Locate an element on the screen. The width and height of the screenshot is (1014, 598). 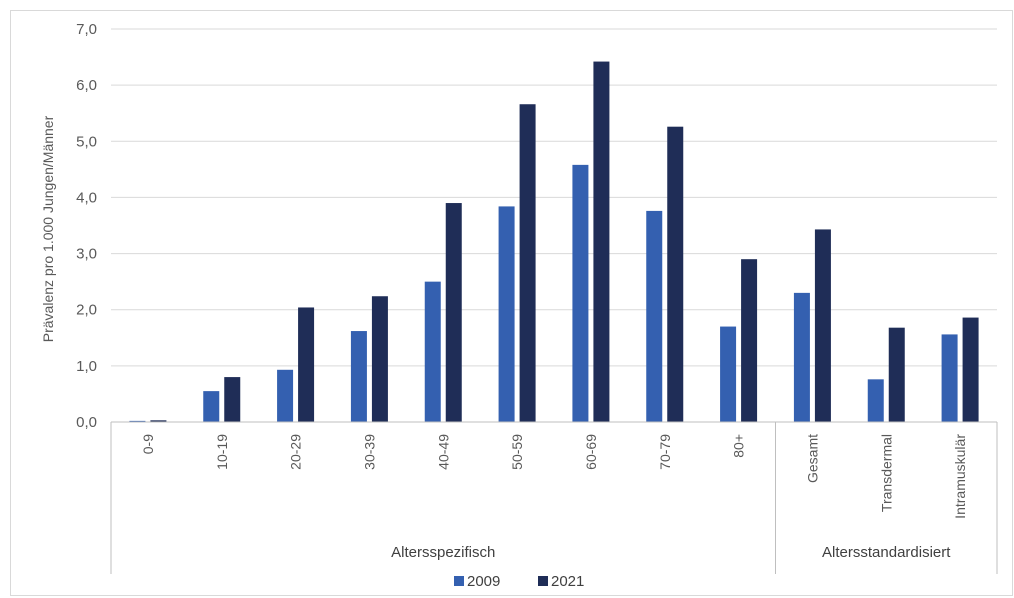
bar-2009-Intramuskulär is located at coordinates (949, 378).